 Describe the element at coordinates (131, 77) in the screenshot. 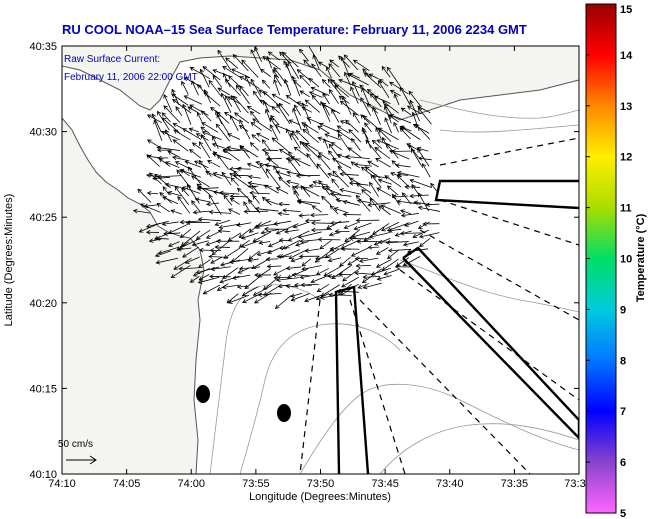

I see `legend-line-2: February 11, 2006 22:00 GMT` at that location.